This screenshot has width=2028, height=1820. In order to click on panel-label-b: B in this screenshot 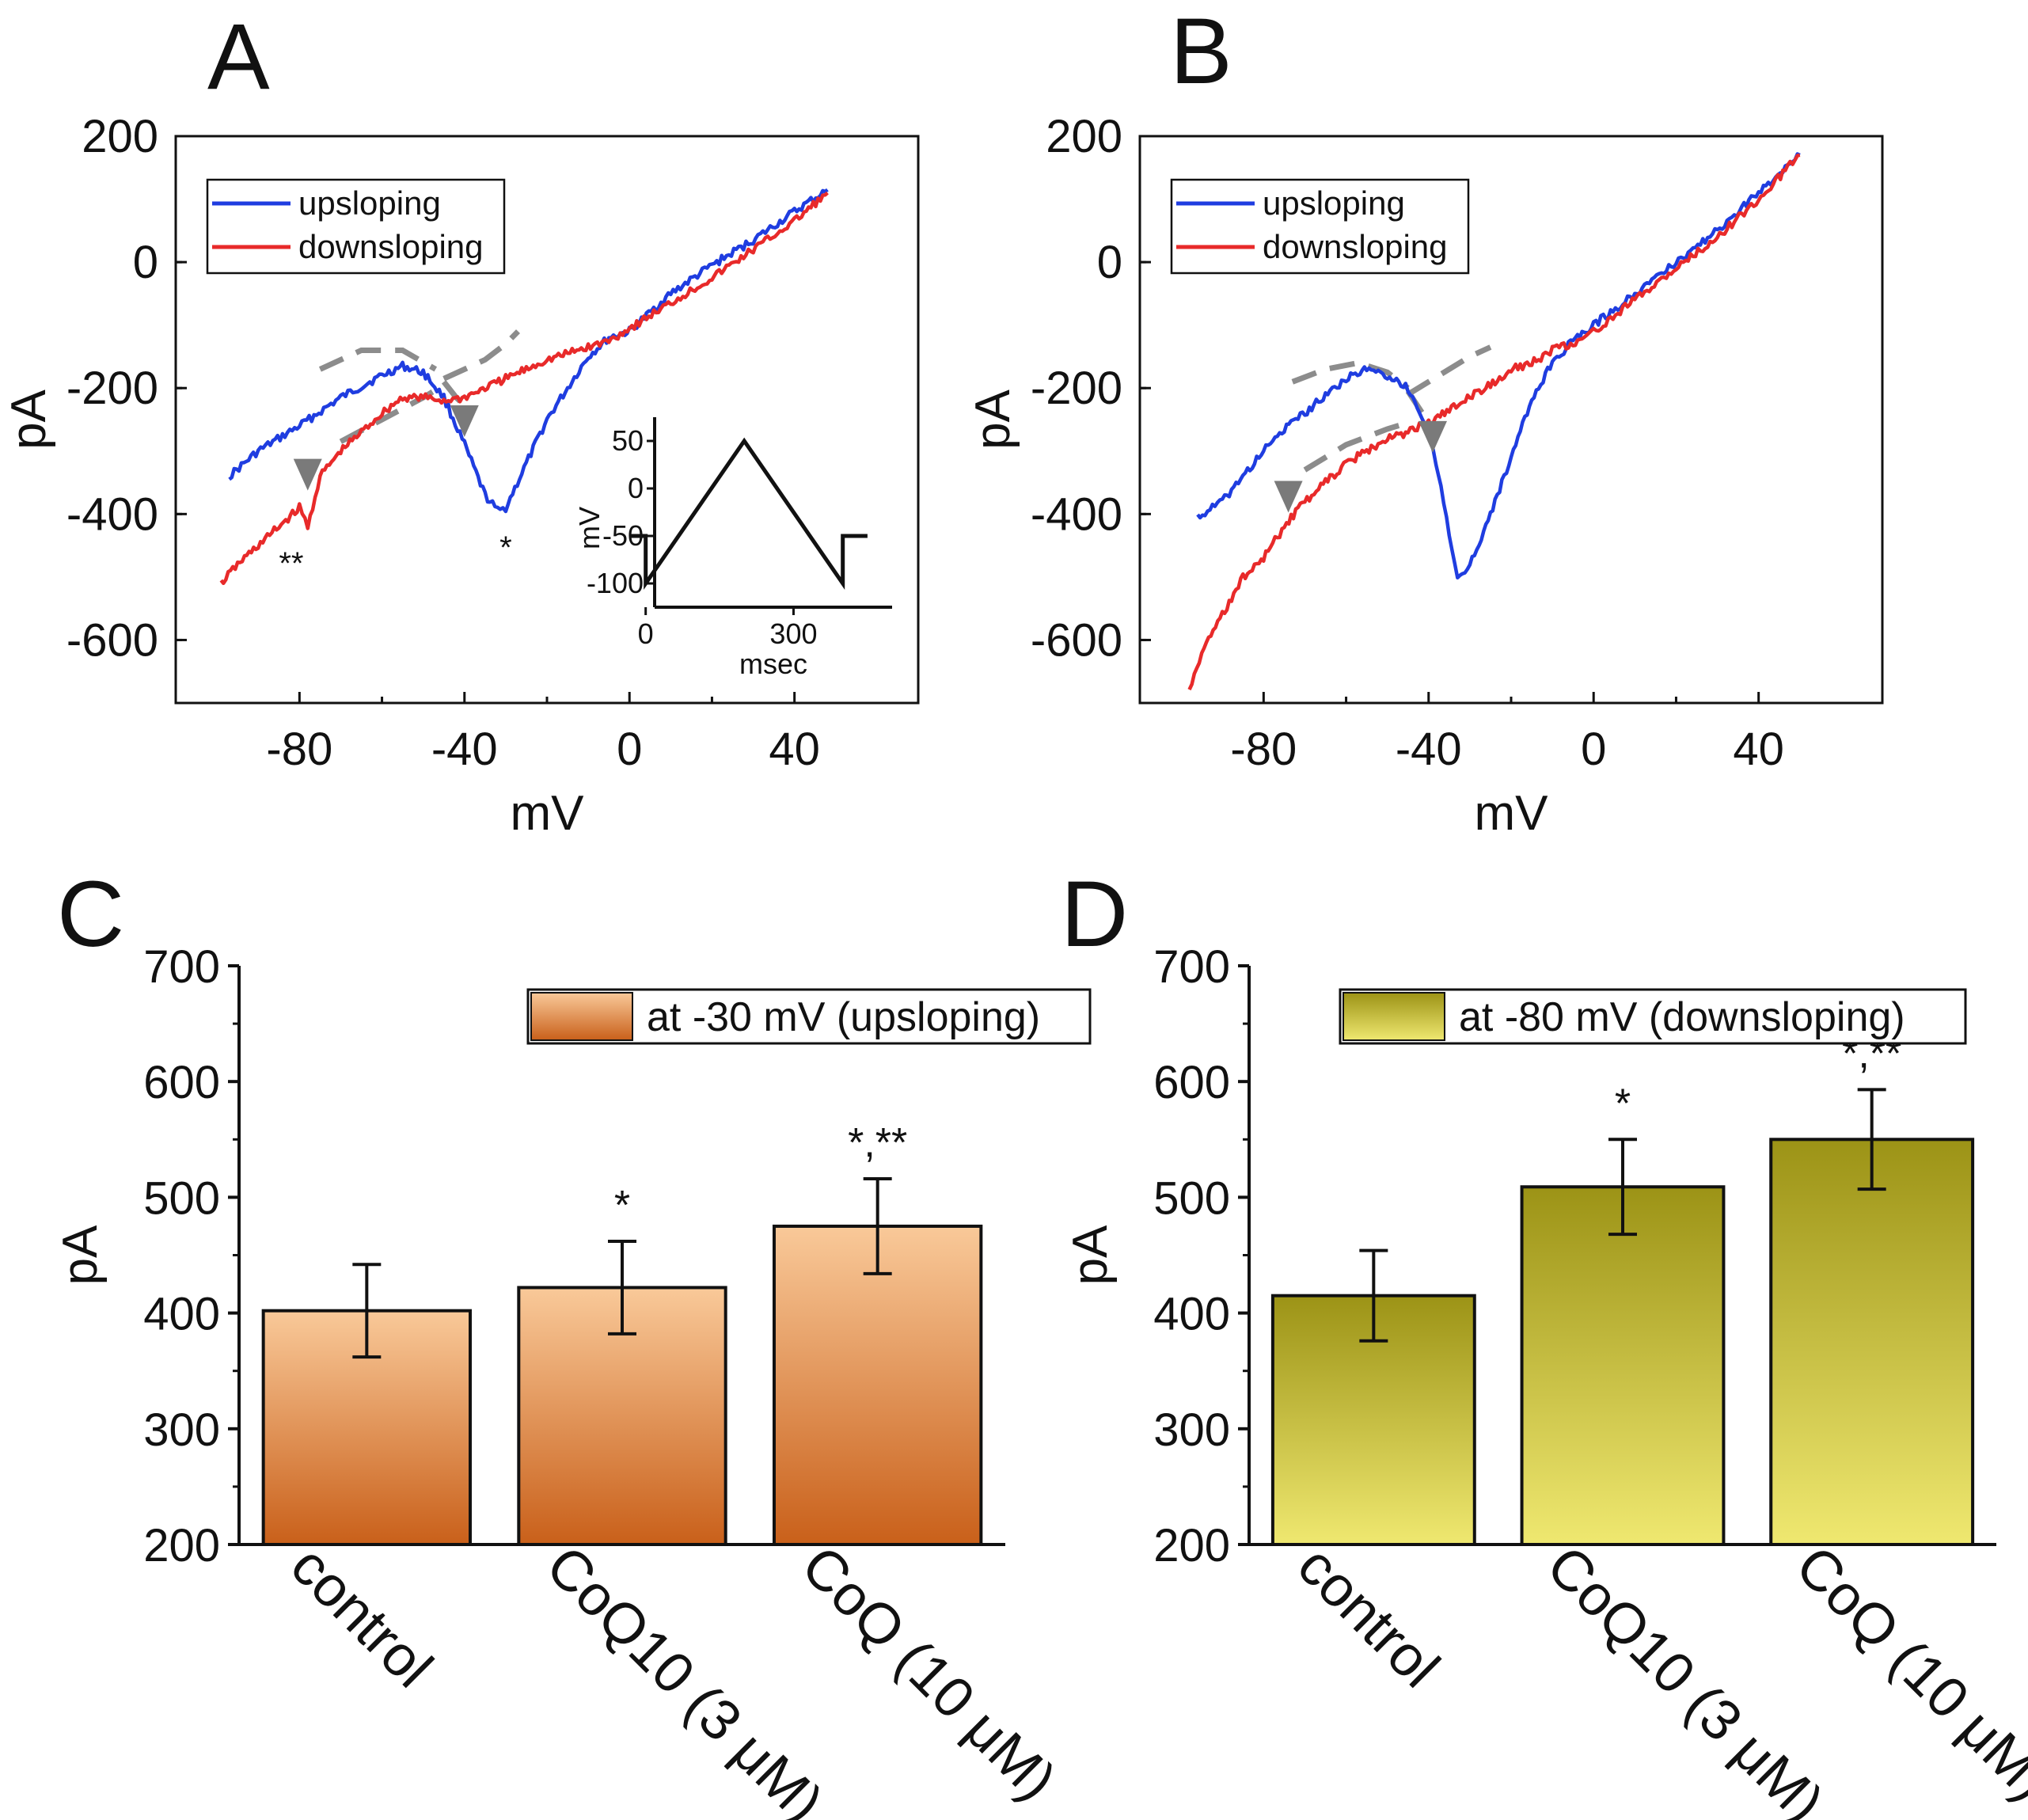, I will do `click(1201, 52)`.